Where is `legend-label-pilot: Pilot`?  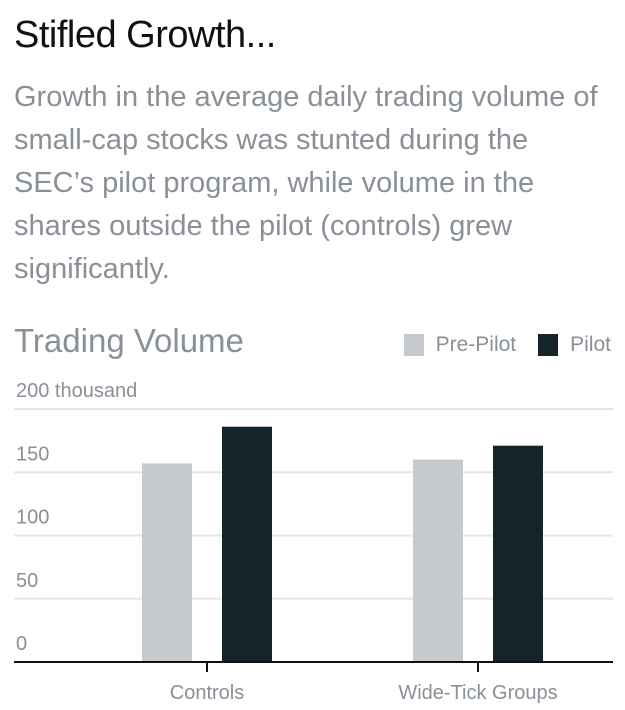 legend-label-pilot: Pilot is located at coordinates (590, 344).